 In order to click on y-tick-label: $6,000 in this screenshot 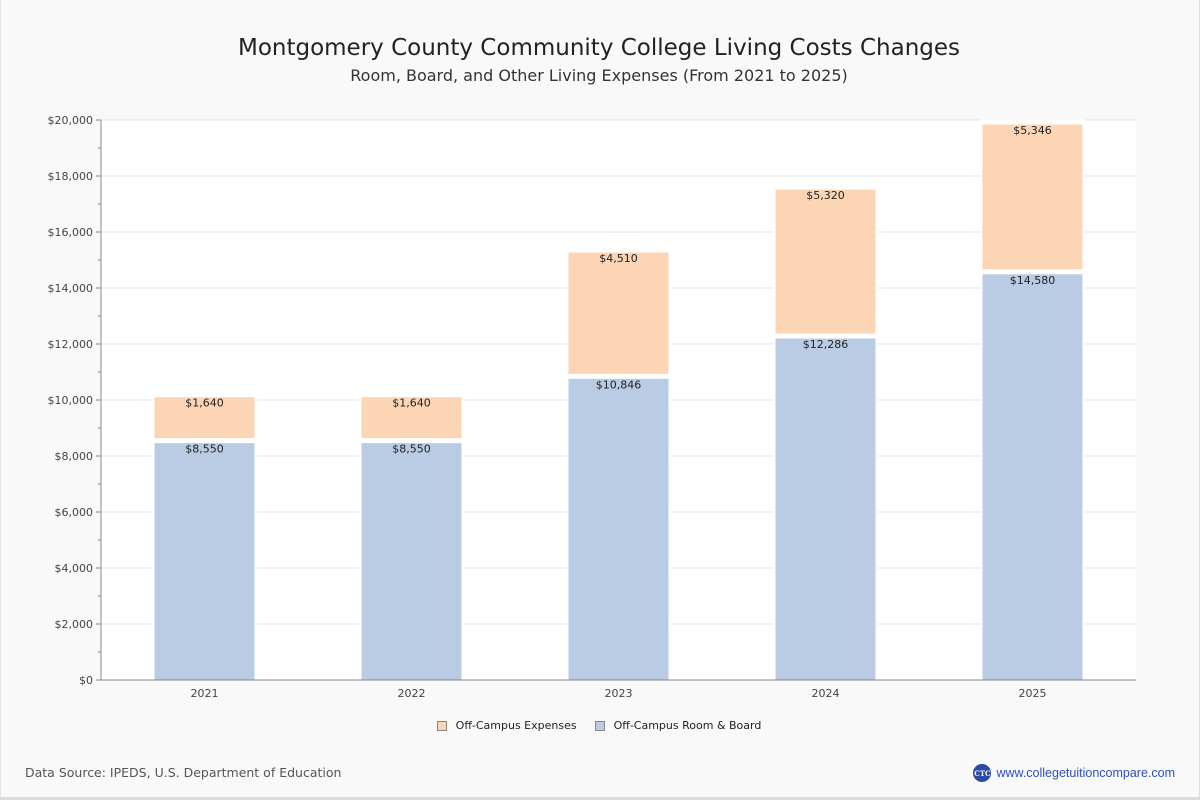, I will do `click(74, 512)`.